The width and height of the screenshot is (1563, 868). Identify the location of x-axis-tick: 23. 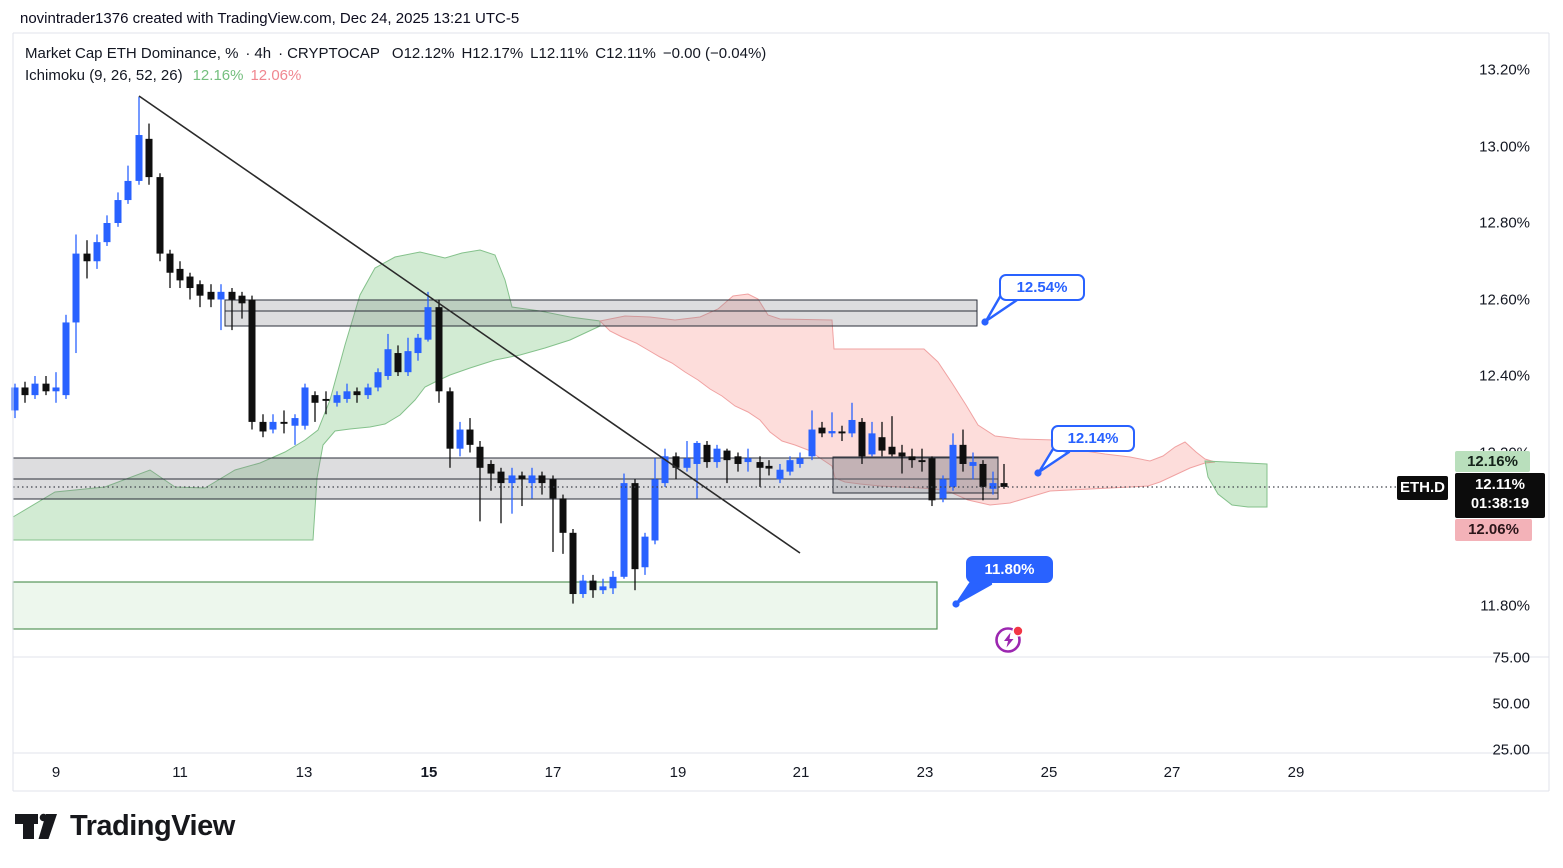
(925, 772).